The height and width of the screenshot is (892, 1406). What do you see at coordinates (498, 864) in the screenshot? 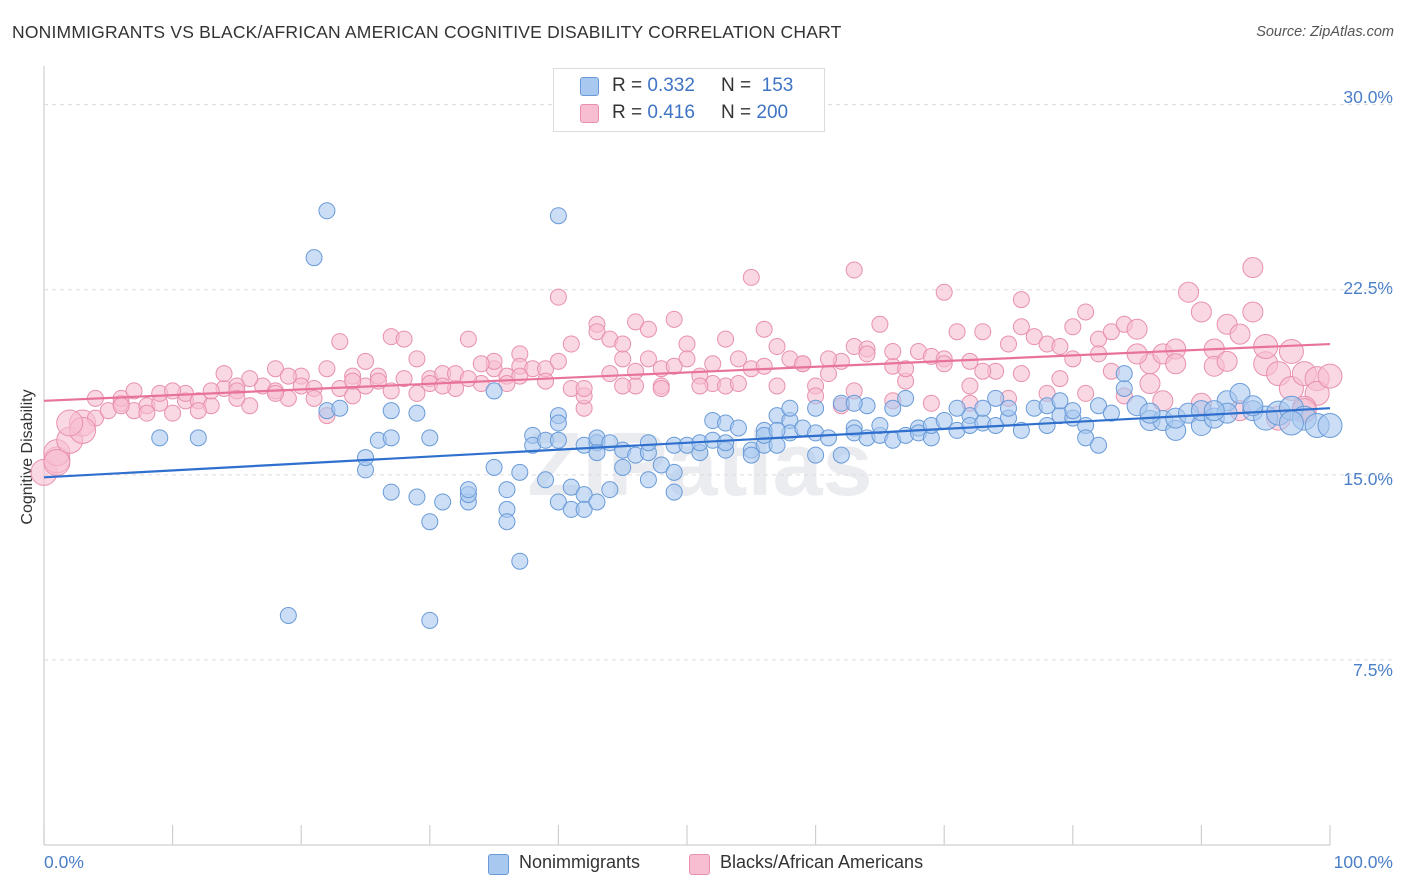
I see `legend-swatch-blue` at bounding box center [498, 864].